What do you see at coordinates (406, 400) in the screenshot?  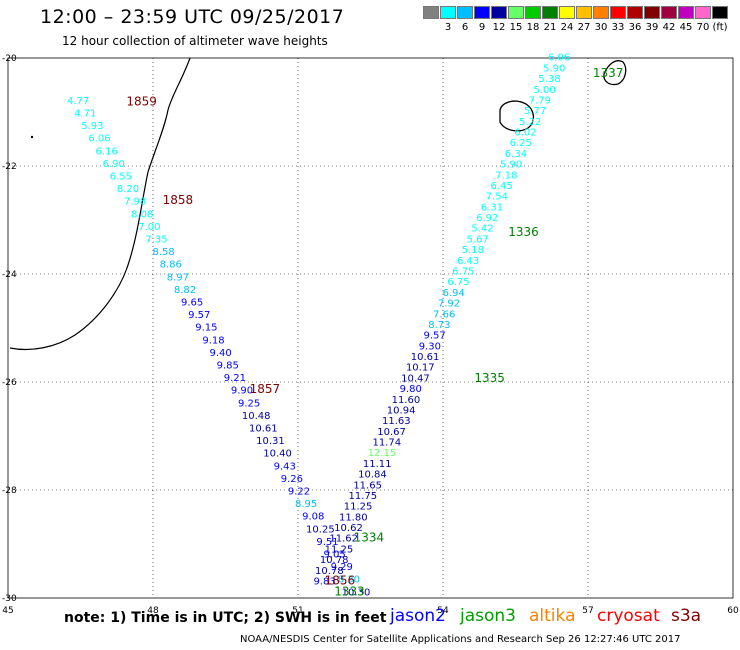 I see `wave-height-value: 11.60` at bounding box center [406, 400].